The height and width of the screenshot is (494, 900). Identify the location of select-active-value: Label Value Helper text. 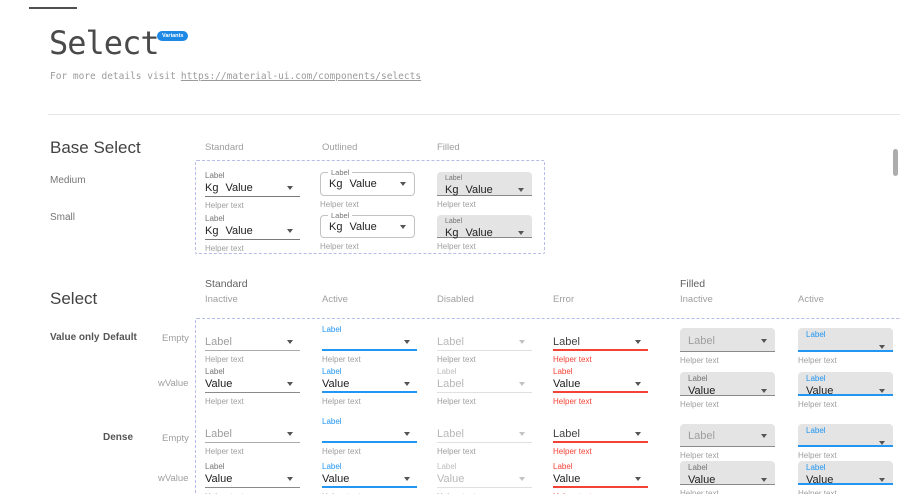
(369, 386).